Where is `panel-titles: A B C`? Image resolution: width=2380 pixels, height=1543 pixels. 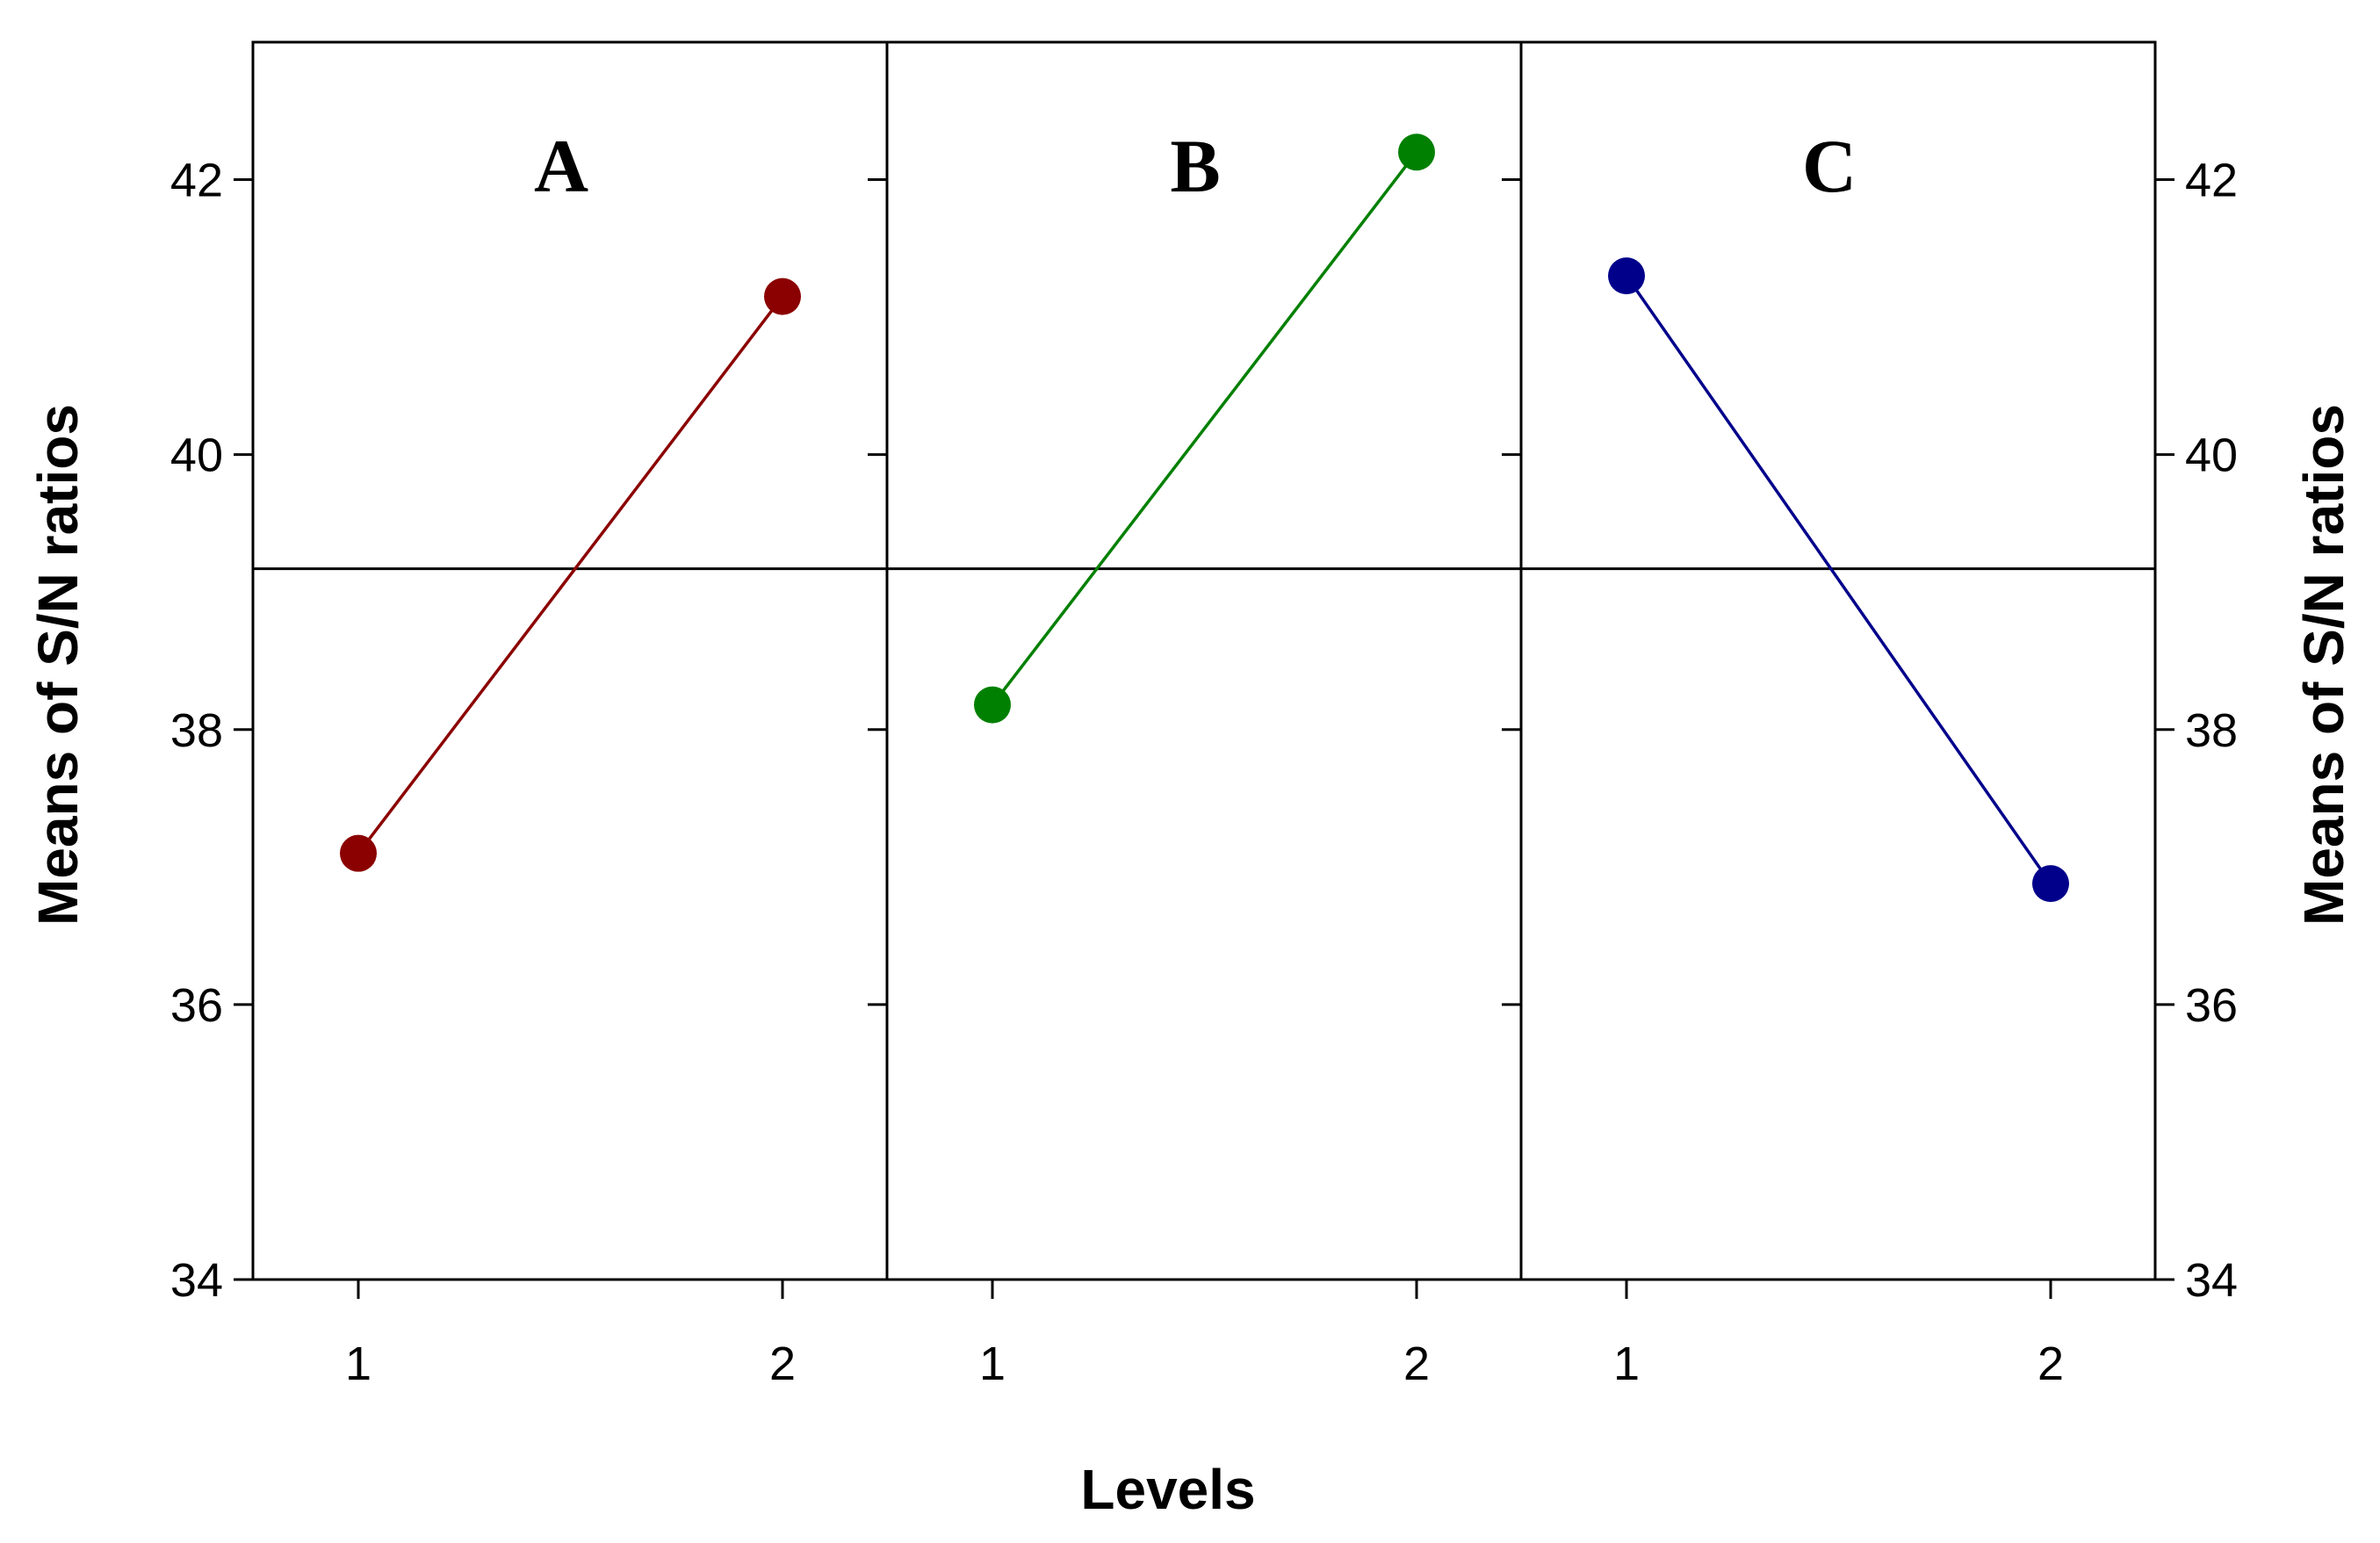
panel-titles: A B C is located at coordinates (1195, 166).